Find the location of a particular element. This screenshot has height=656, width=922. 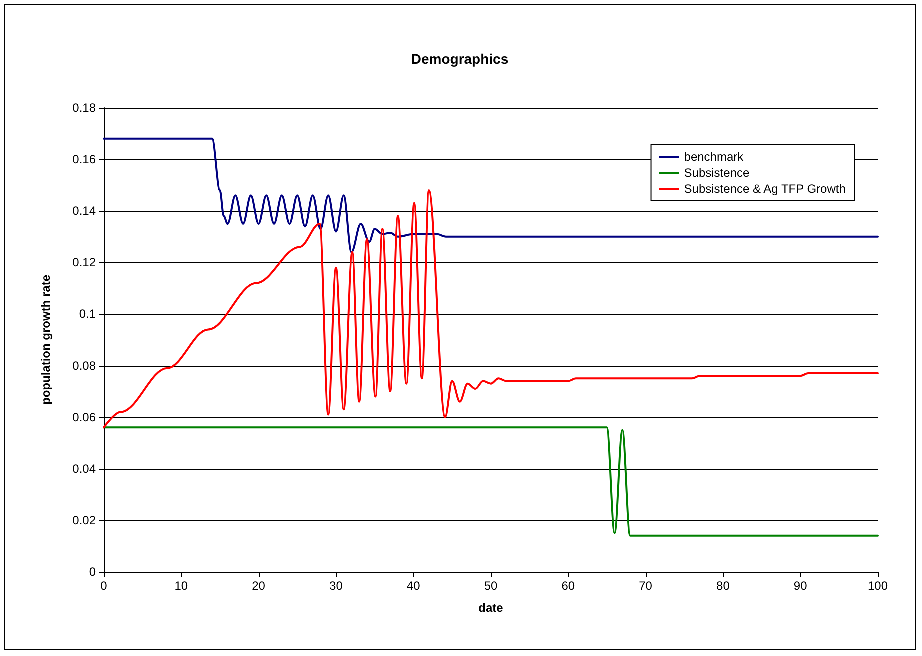

y-tick-label: 0 is located at coordinates (92, 572).